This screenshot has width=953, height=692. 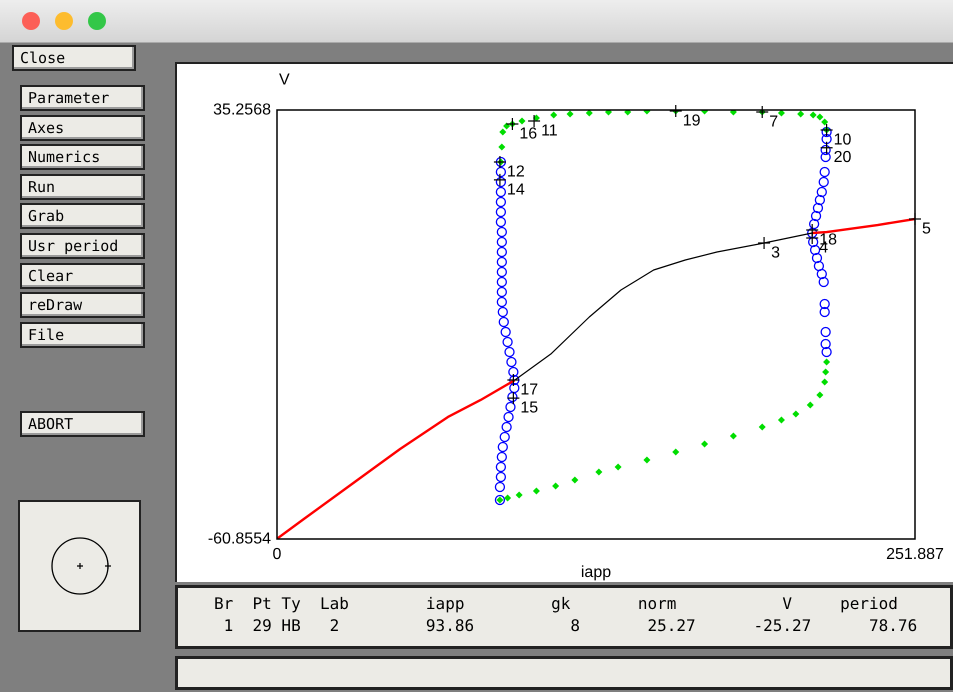 I want to click on x-axis-title: iapp, so click(x=596, y=572).